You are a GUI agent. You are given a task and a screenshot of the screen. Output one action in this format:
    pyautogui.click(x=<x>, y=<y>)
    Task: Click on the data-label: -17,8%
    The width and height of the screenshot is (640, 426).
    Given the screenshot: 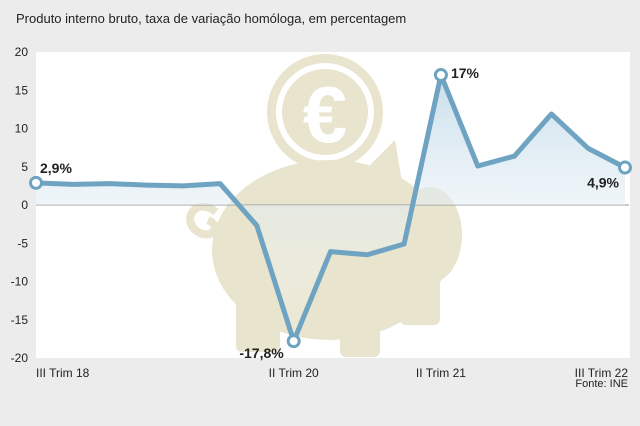 What is the action you would take?
    pyautogui.click(x=261, y=353)
    